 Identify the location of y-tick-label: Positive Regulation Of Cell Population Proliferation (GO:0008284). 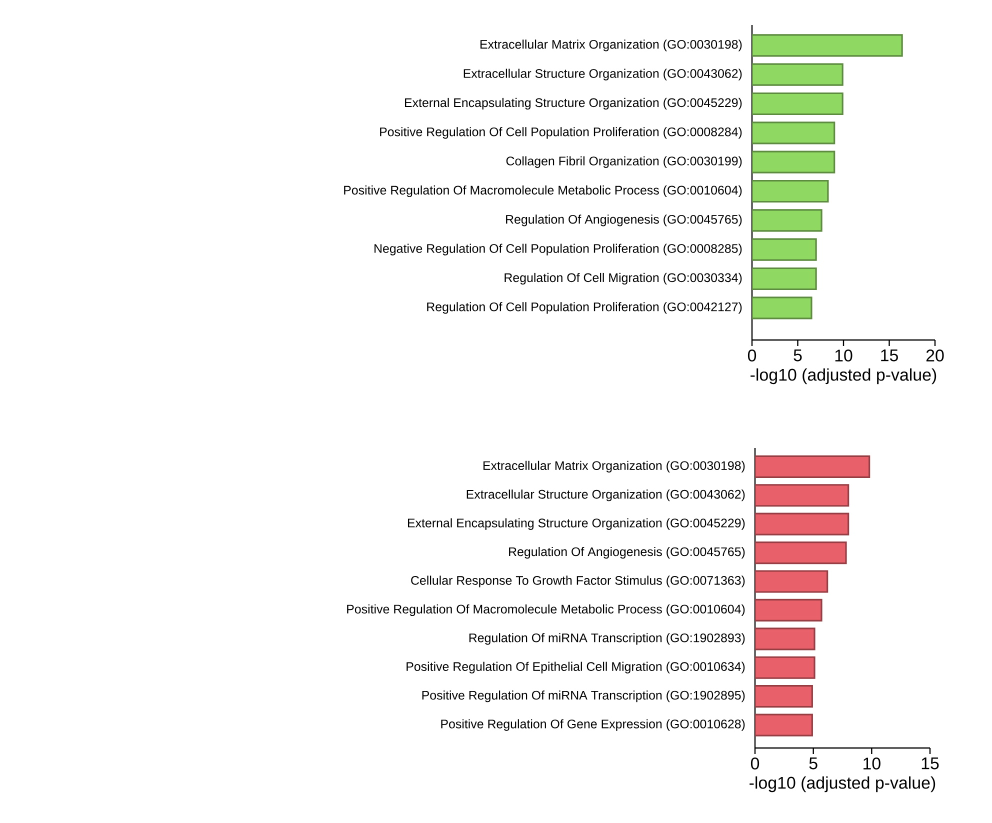
(561, 133).